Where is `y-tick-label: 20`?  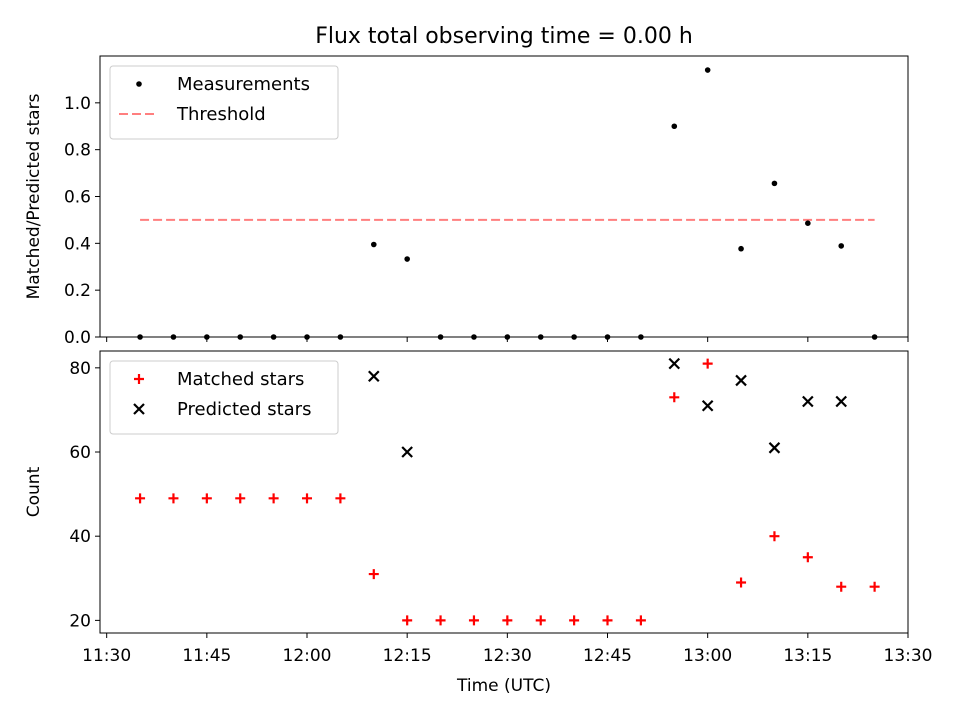
y-tick-label: 20 is located at coordinates (80, 621).